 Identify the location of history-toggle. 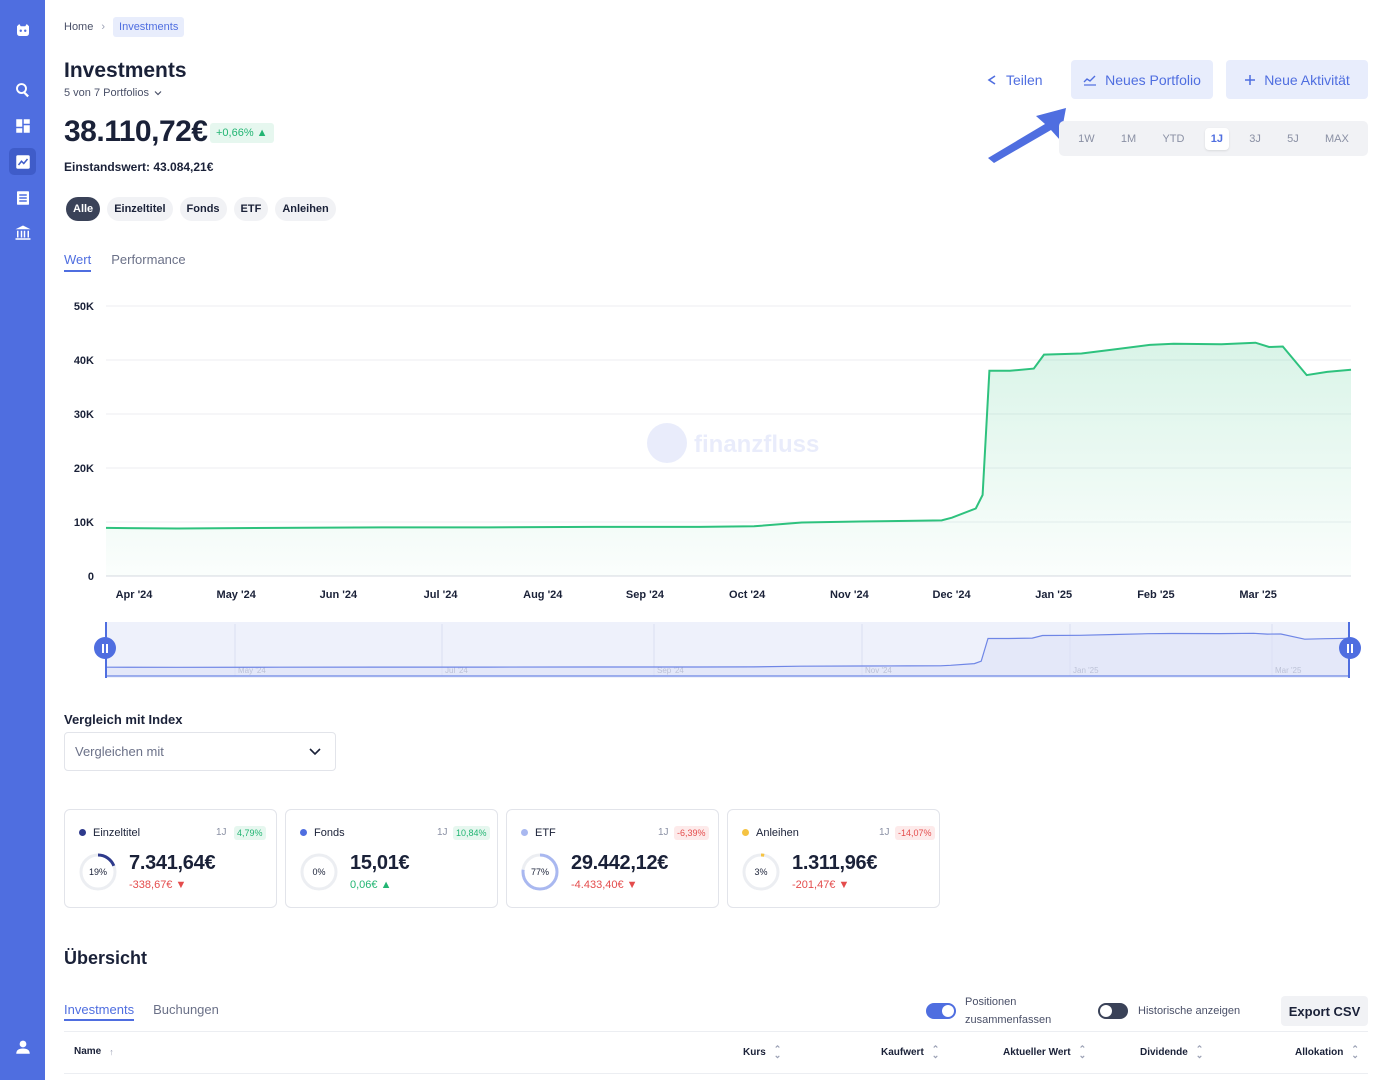
(1113, 1011).